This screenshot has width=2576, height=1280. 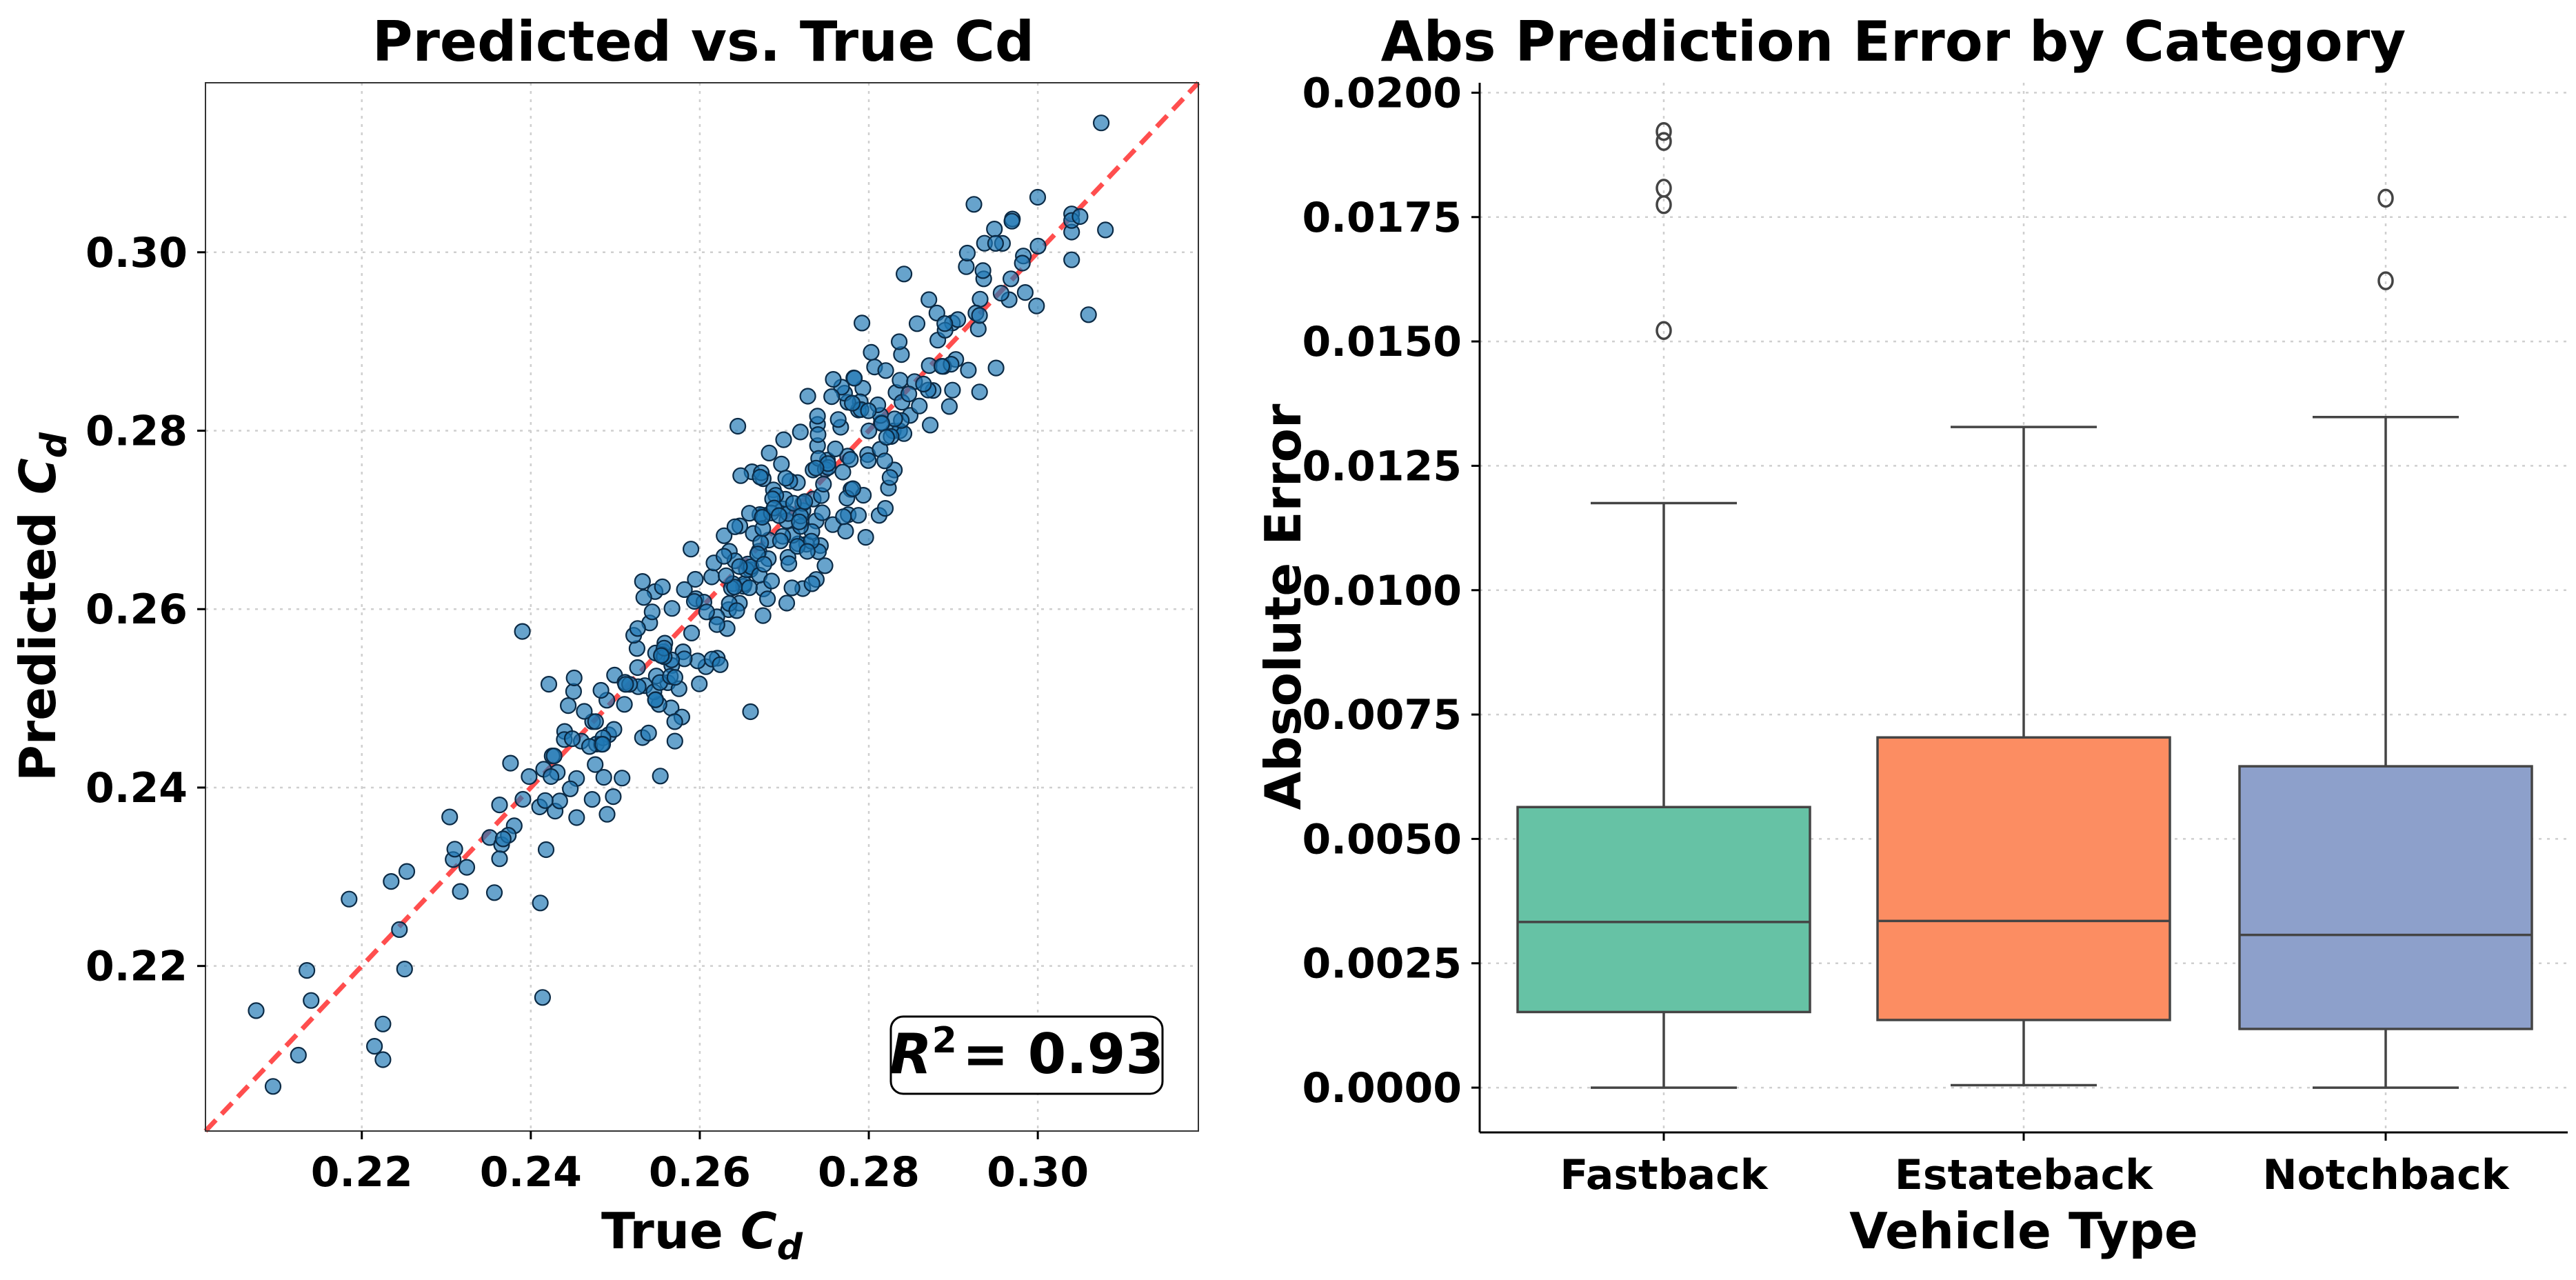 I want to click on scatter-x-axis-label: True Cd, so click(x=702, y=1235).